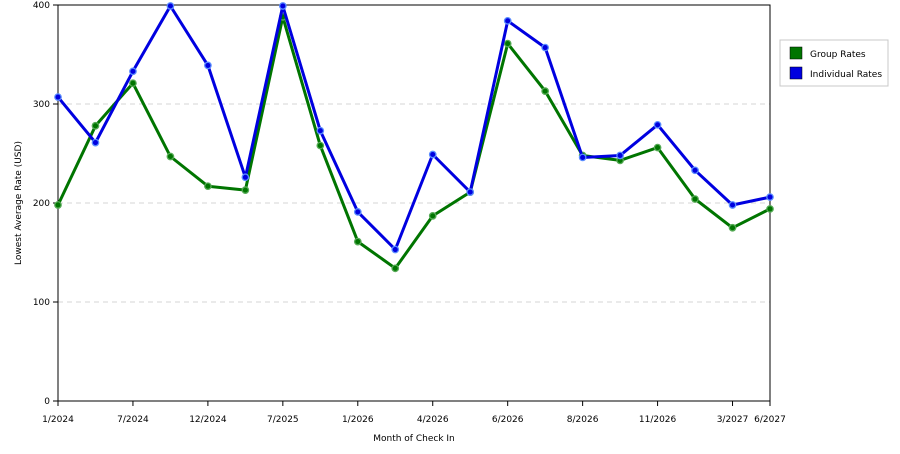 This screenshot has height=454, width=900. I want to click on x-tick-label: 11/2026, so click(658, 420).